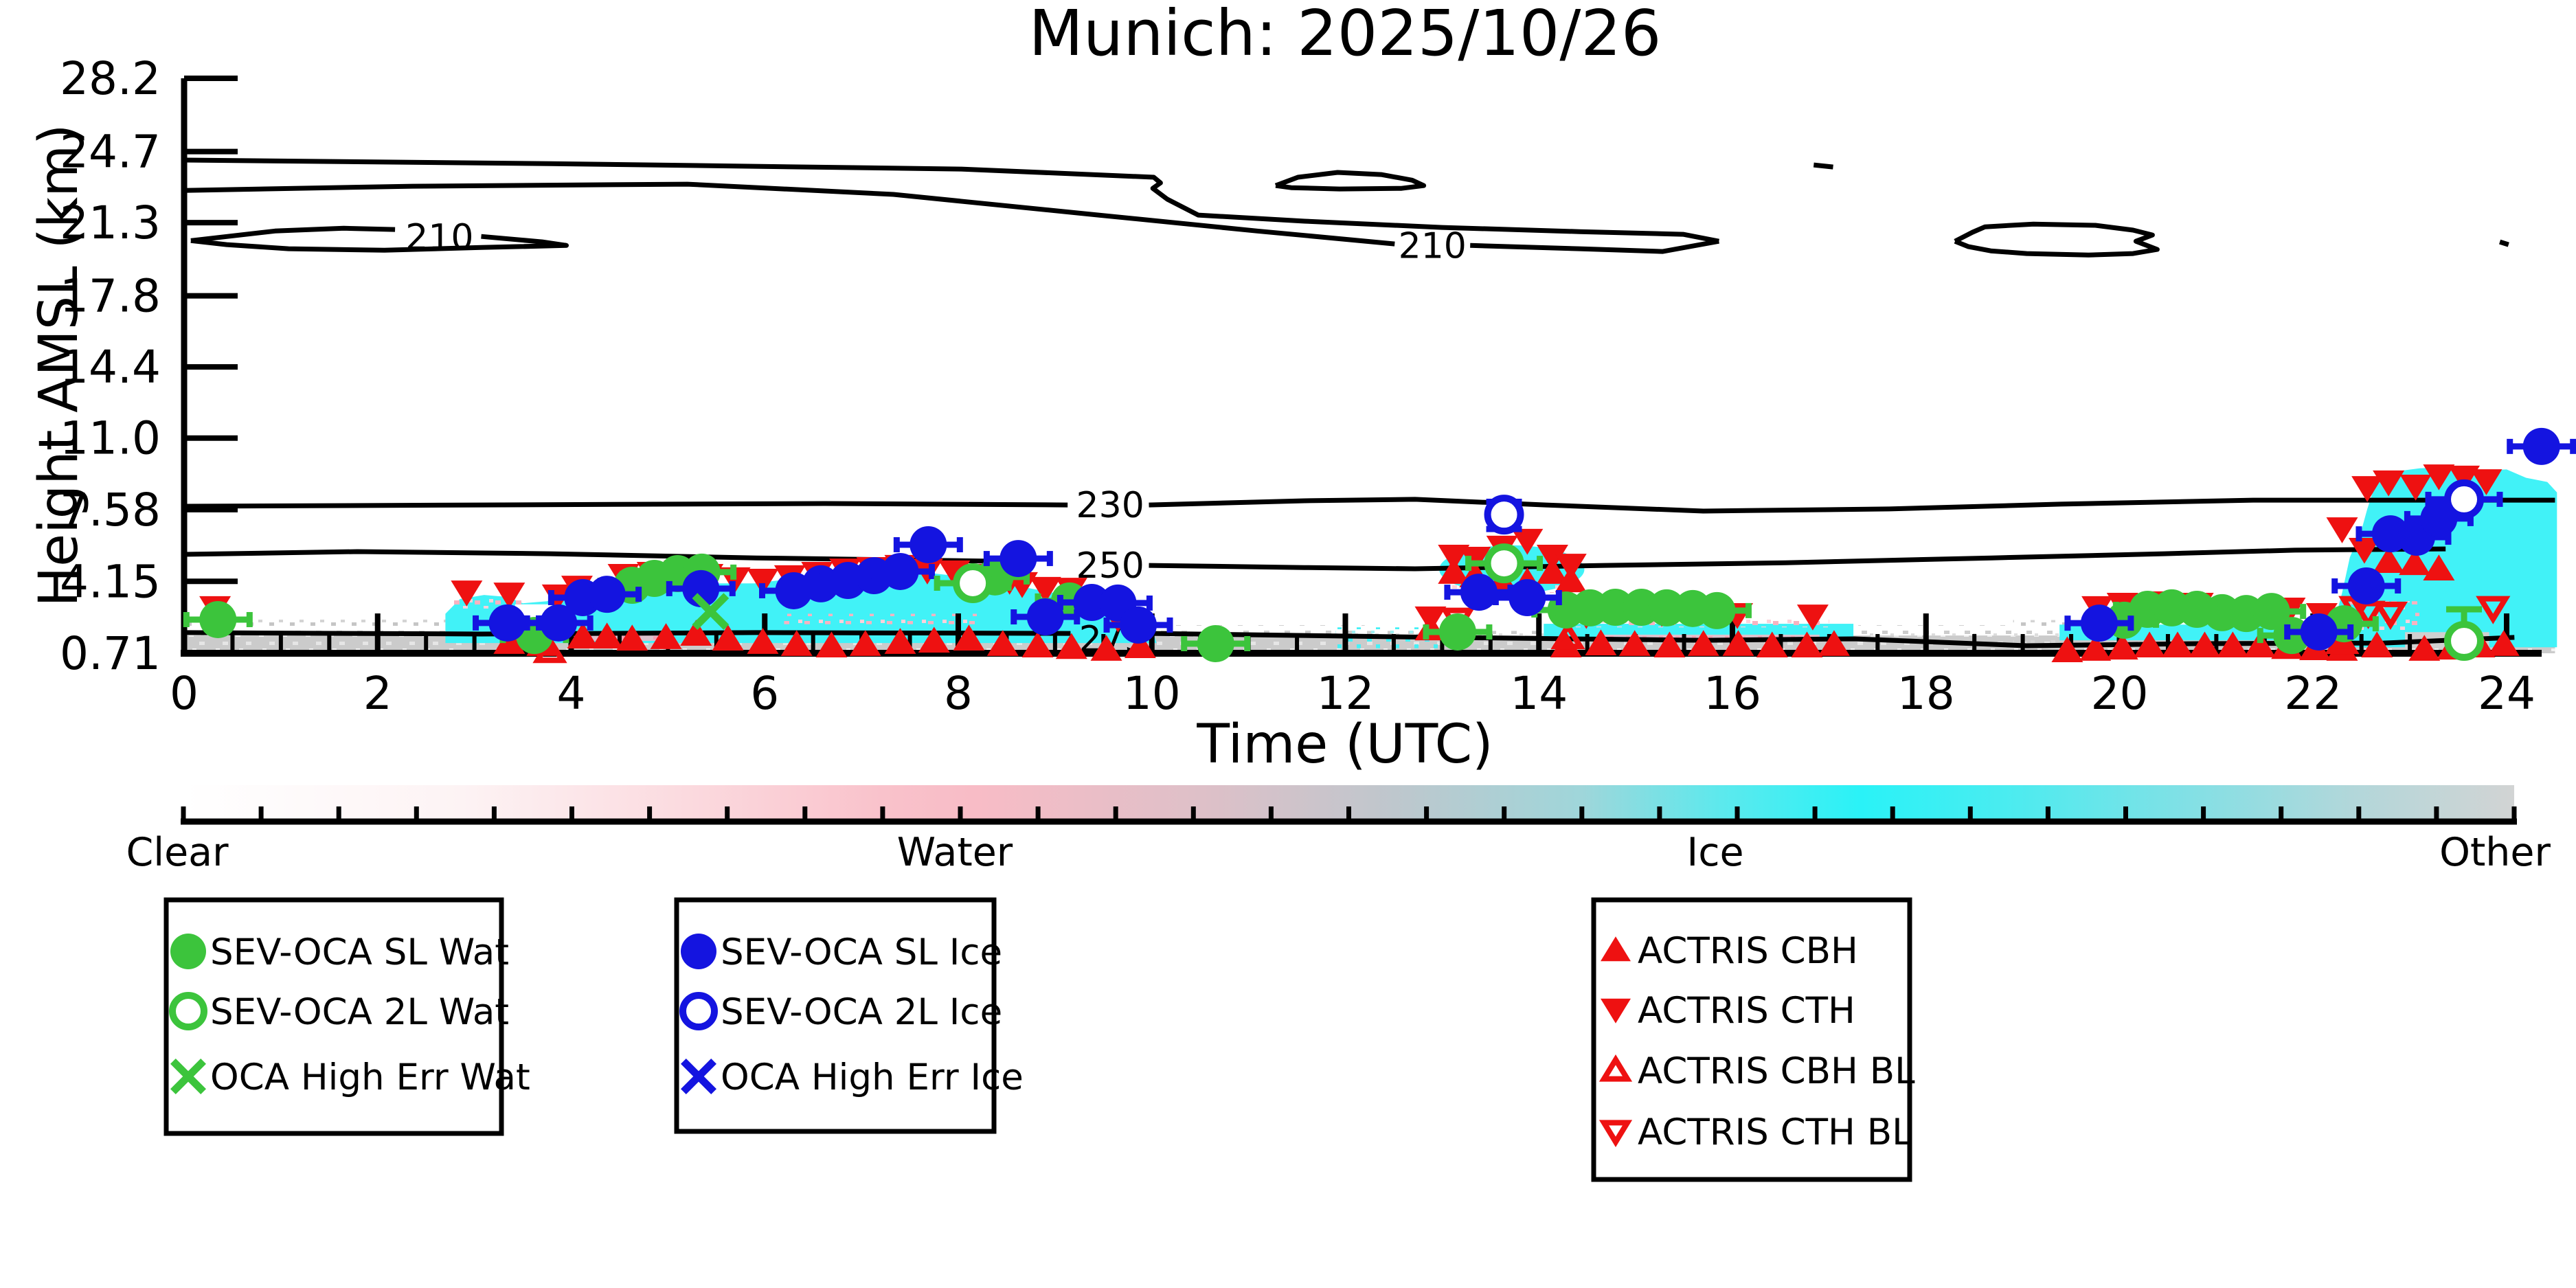 The height and width of the screenshot is (1288, 2576). I want to click on legend-item-label: ACTRIS CBH, so click(1748, 951).